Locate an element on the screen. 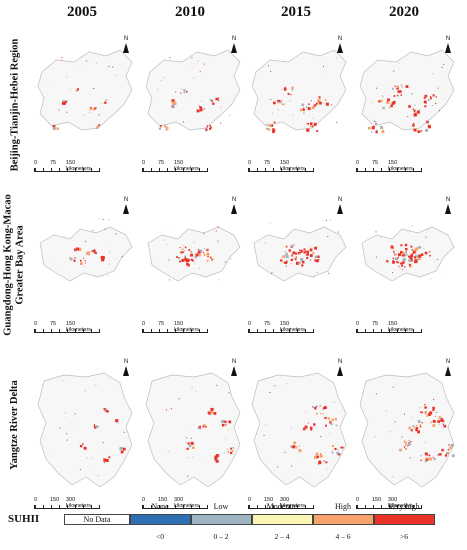  north-arrow-icon: N is located at coordinates (126, 44).